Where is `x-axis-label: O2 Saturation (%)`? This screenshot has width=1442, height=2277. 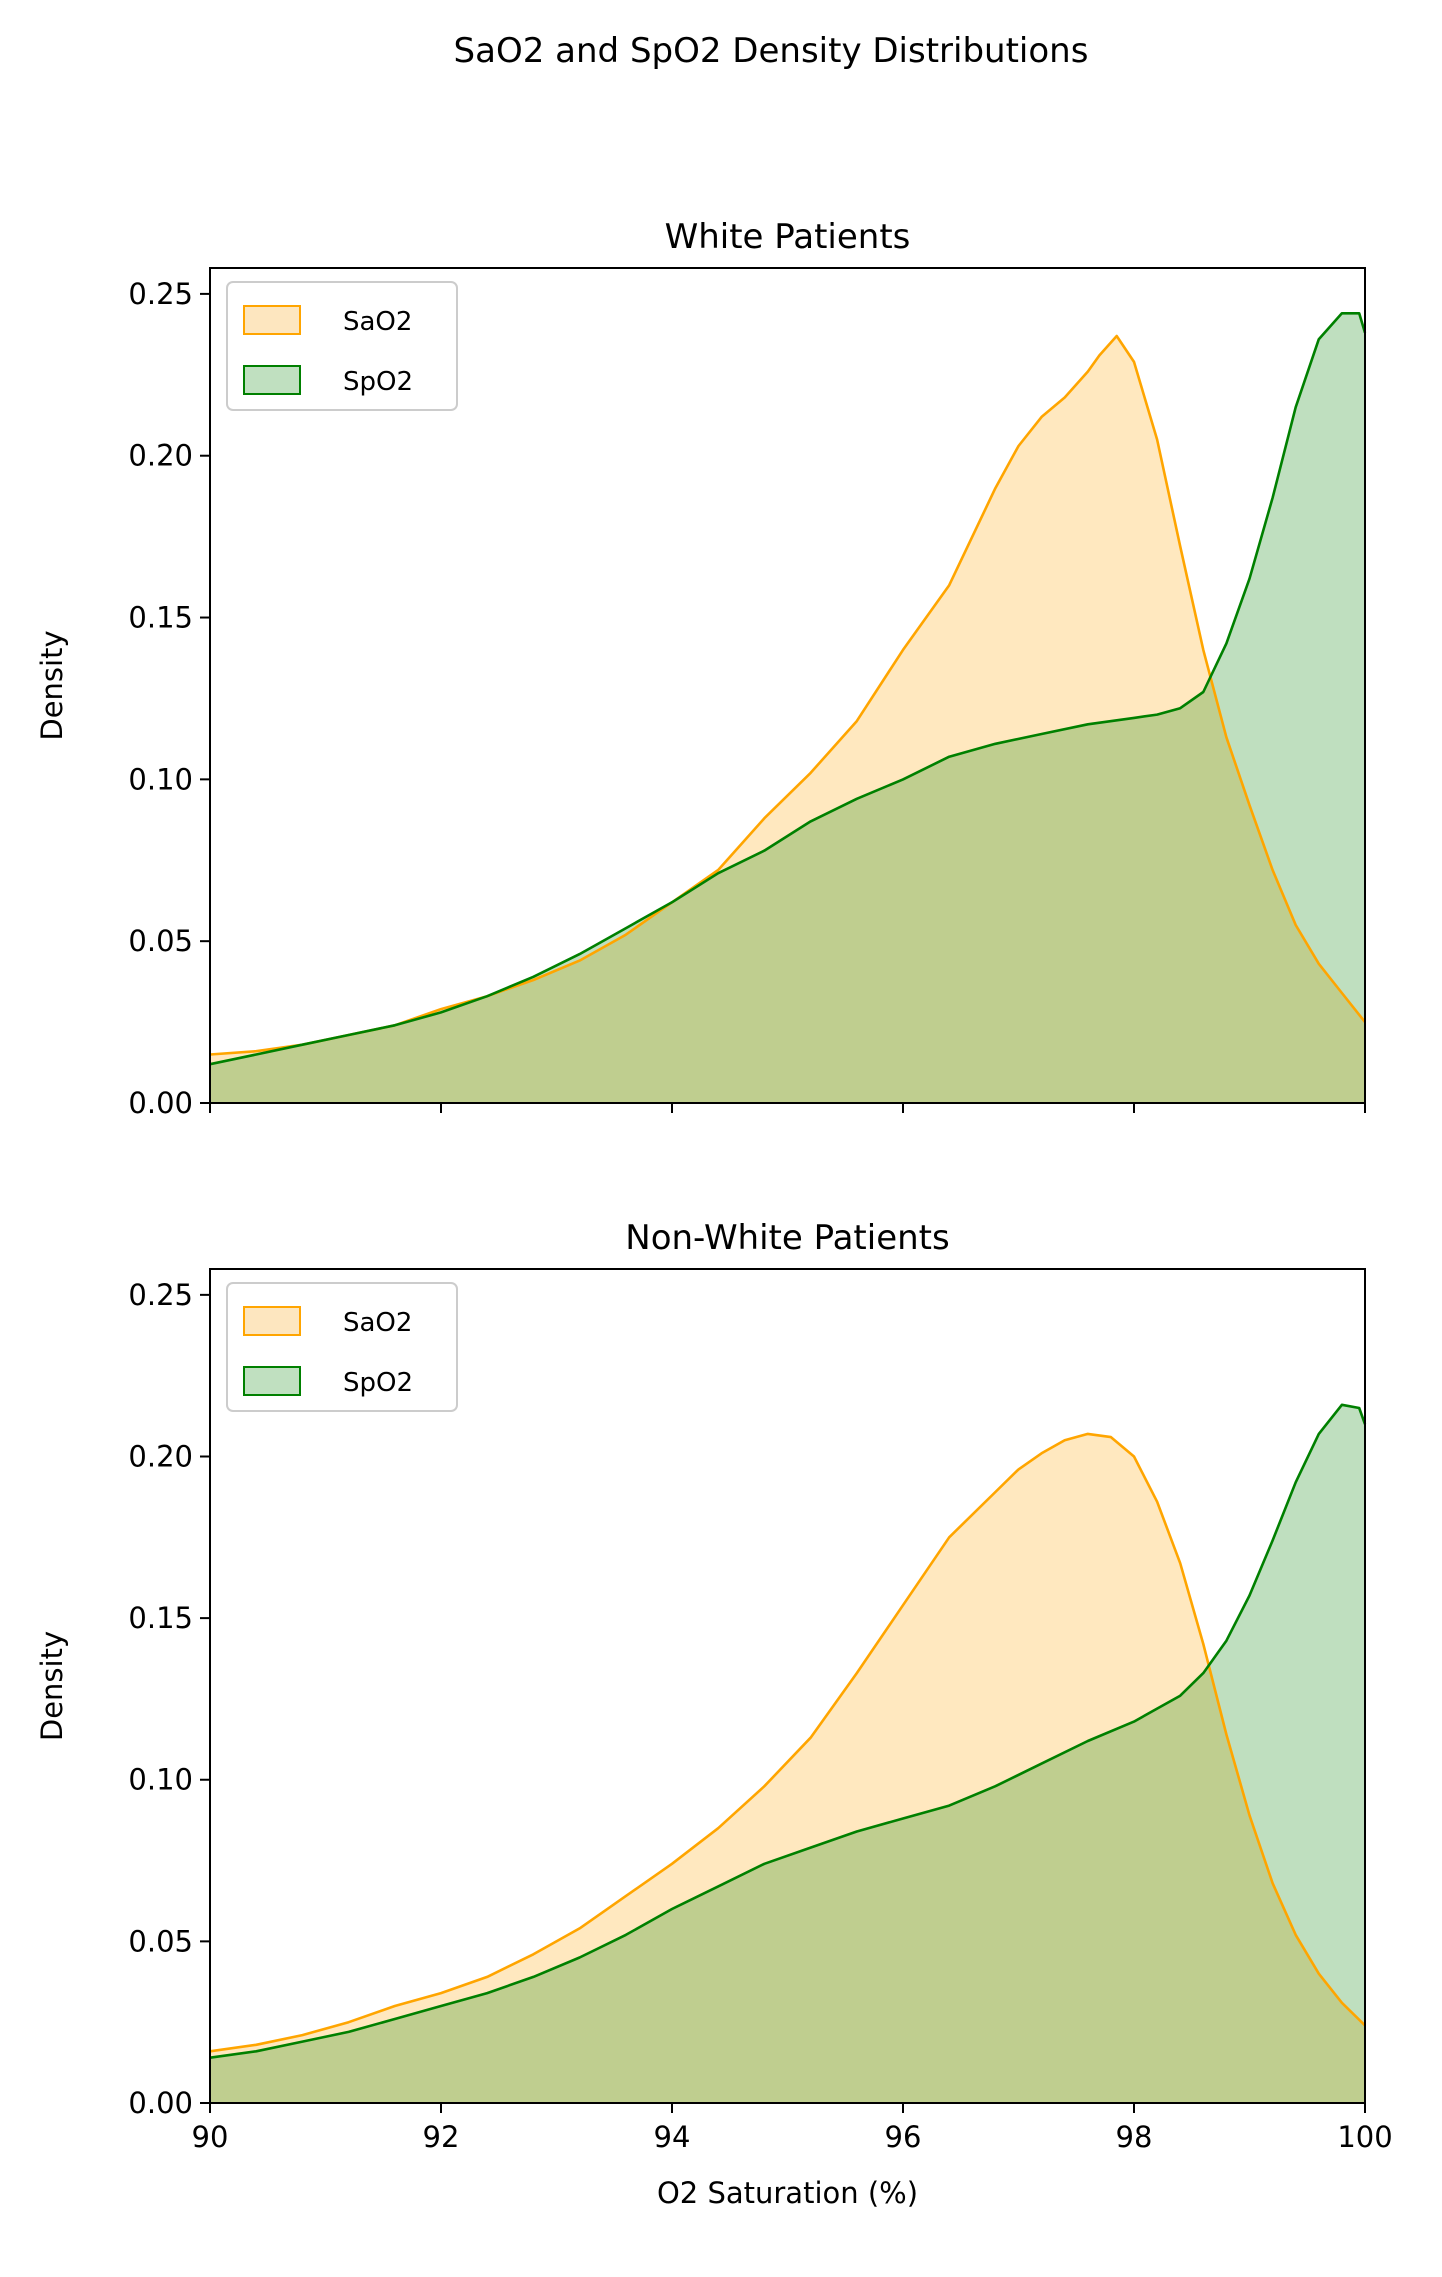
x-axis-label: O2 Saturation (%) is located at coordinates (787, 2193).